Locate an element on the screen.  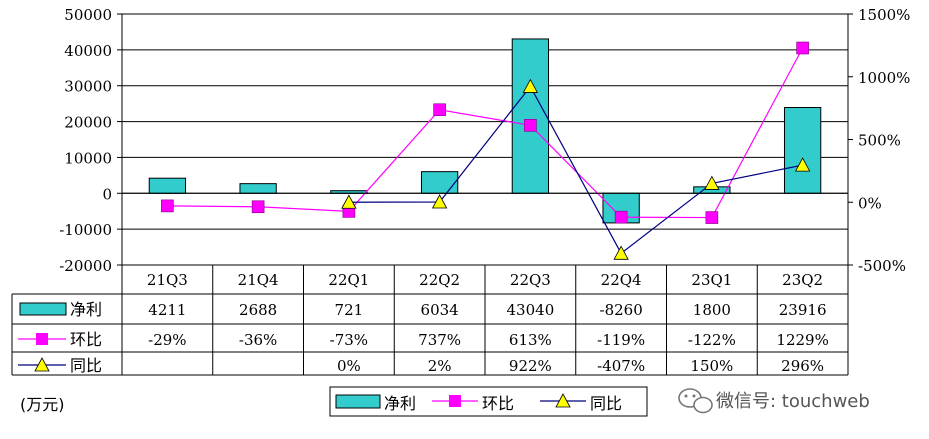
legend-label-jingli: 净利 is located at coordinates (400, 403).